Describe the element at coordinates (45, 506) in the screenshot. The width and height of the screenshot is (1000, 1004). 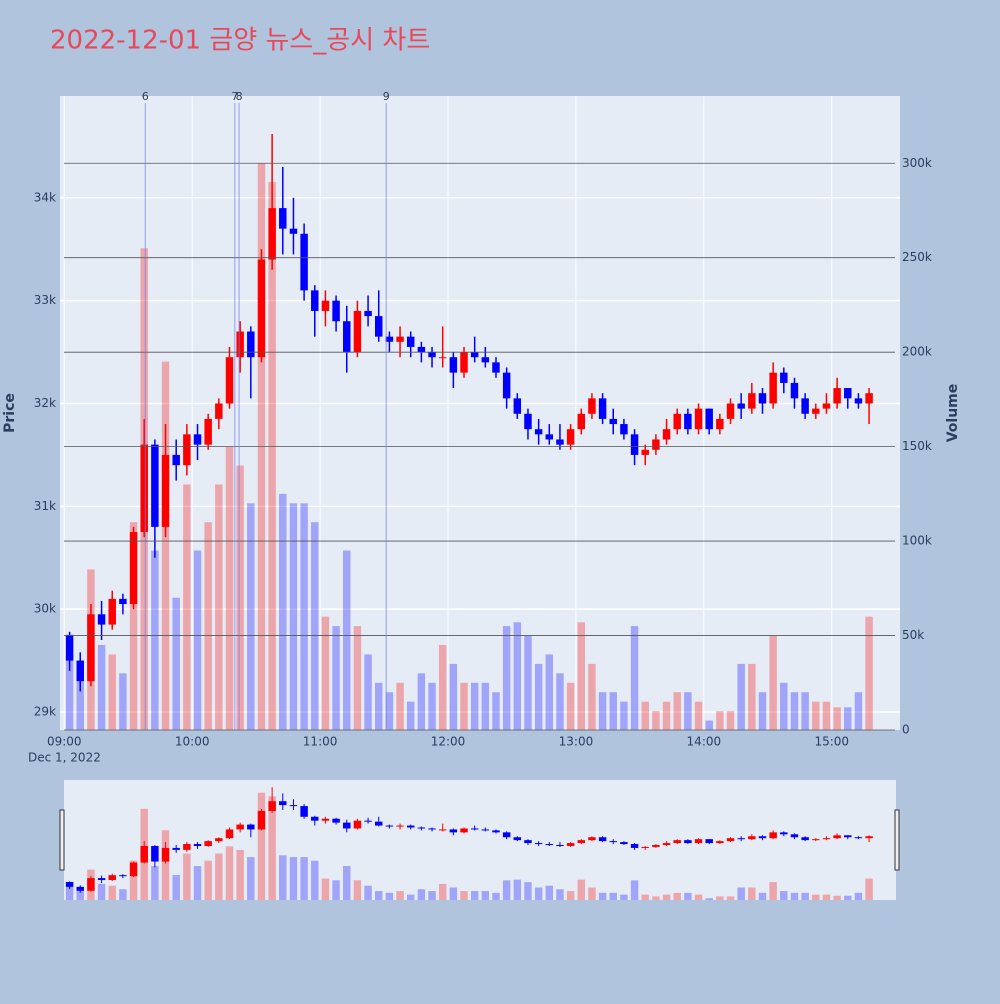
I see `y-tick-label: 31k` at that location.